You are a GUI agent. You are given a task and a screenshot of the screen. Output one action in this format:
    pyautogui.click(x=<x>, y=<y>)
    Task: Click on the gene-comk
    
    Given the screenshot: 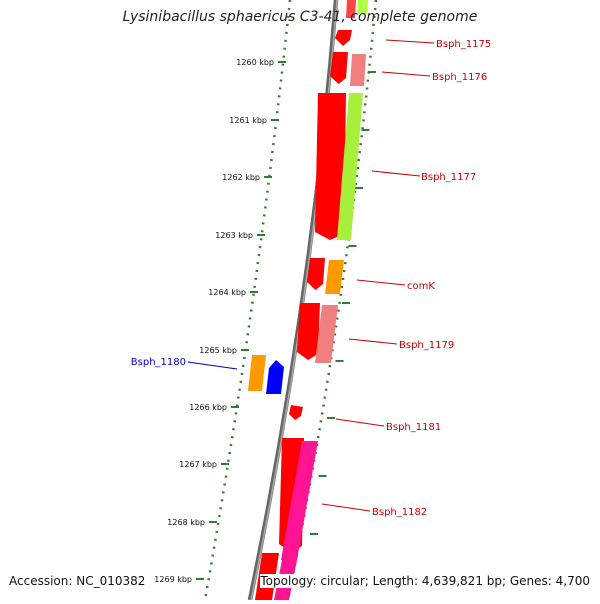 What is the action you would take?
    pyautogui.click(x=316, y=274)
    